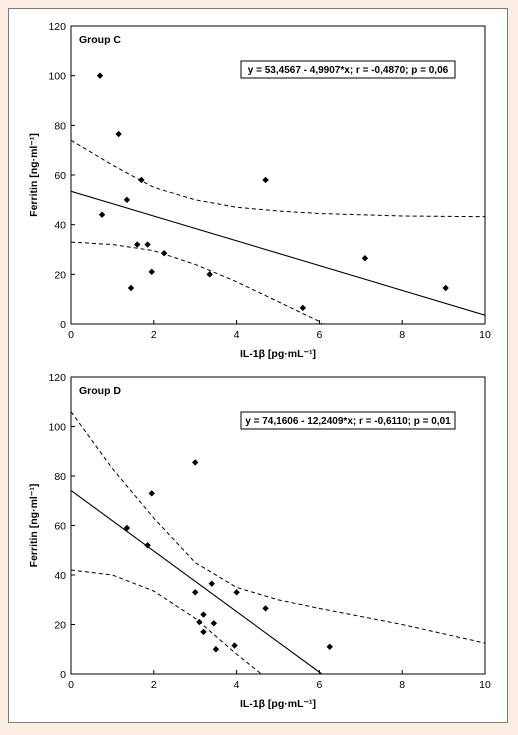 The image size is (518, 735). I want to click on group-d-regression-line, so click(197, 582).